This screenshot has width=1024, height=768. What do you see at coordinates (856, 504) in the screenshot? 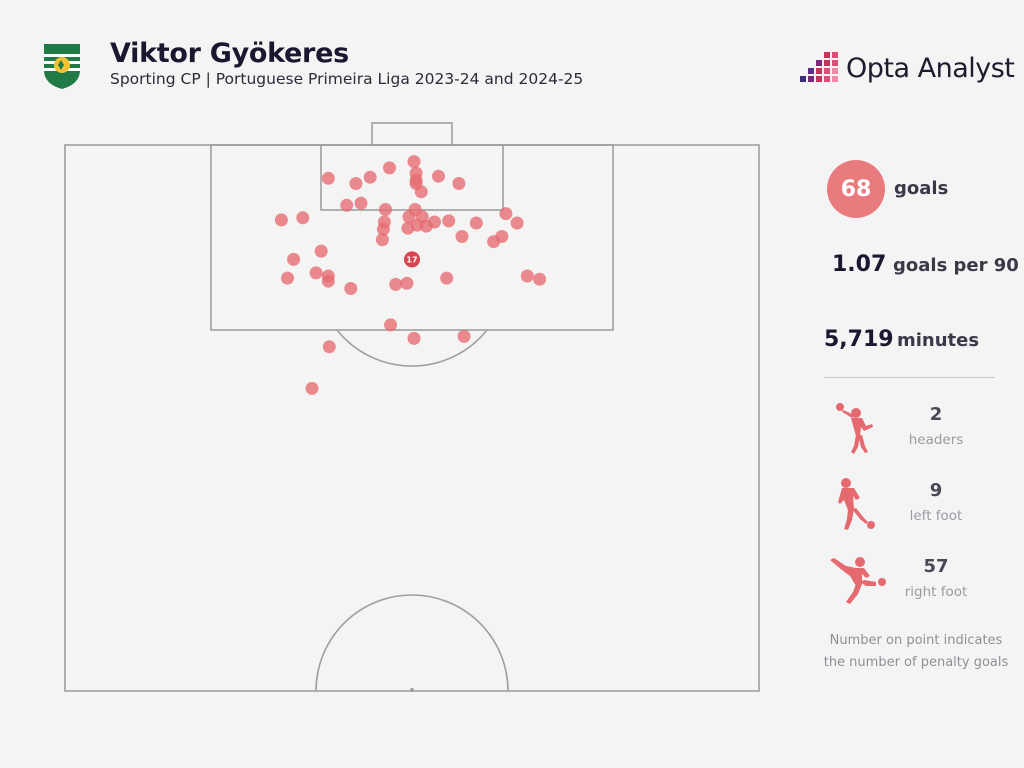
I see `left-foot-player-icon` at bounding box center [856, 504].